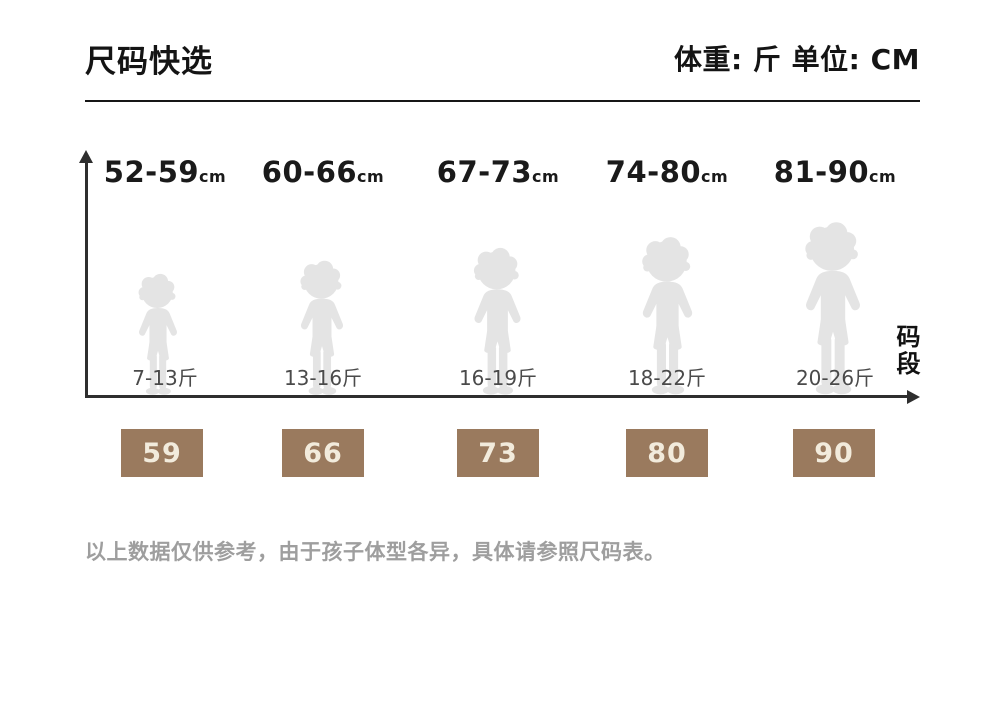 Image resolution: width=1000 pixels, height=706 pixels. I want to click on height-range-value: 81-90, so click(821, 172).